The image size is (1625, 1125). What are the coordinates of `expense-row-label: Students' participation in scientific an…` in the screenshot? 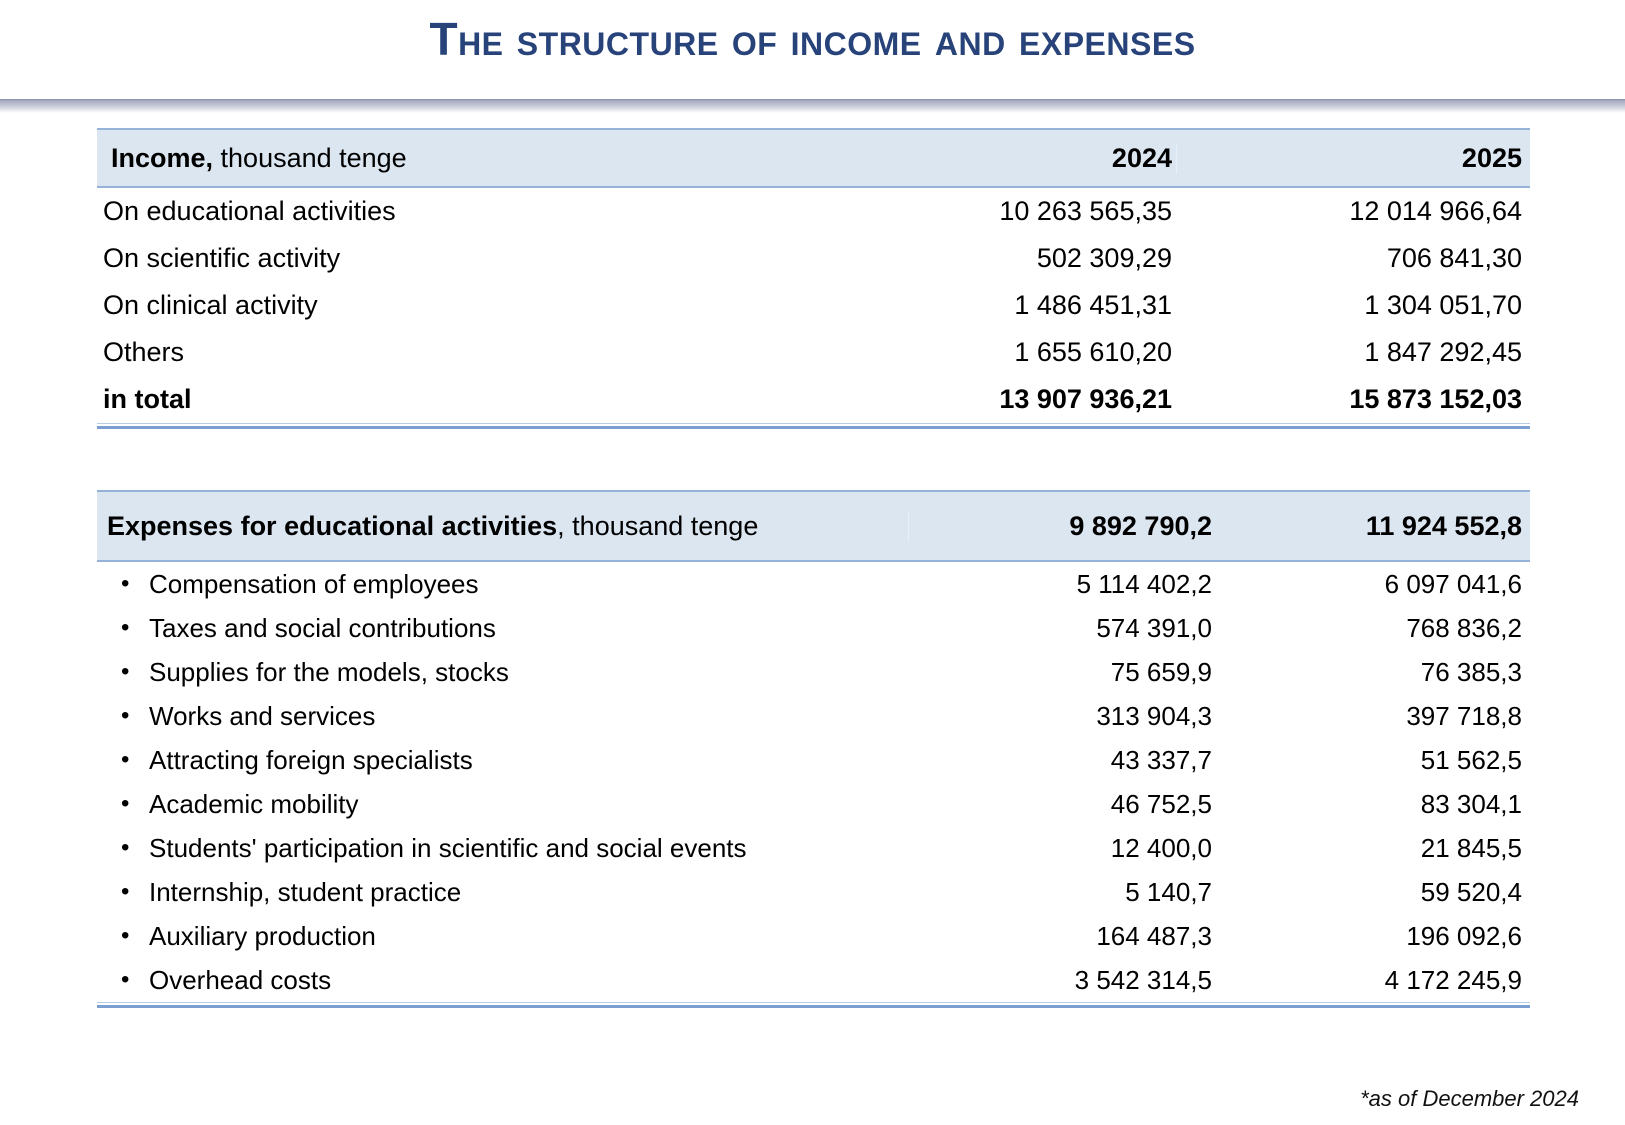 It's located at (448, 847).